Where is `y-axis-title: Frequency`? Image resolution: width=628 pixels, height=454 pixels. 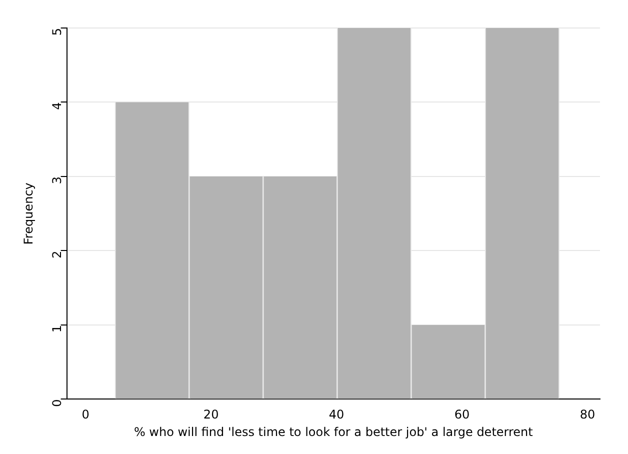
y-axis-title: Frequency is located at coordinates (28, 213).